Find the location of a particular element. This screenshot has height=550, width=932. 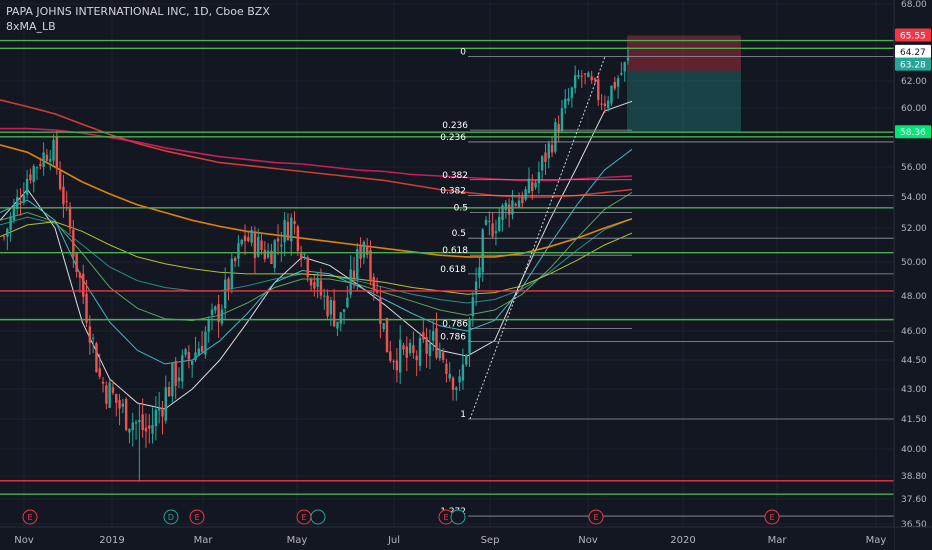

fib-level-label: 0.236 is located at coordinates (455, 126).